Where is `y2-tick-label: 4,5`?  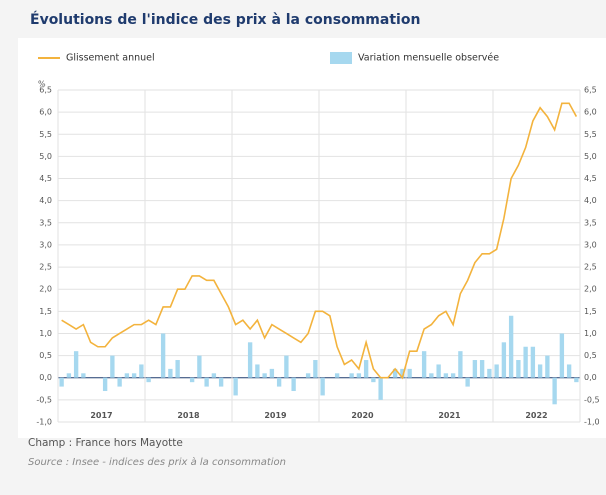 y2-tick-label: 4,5 is located at coordinates (590, 178).